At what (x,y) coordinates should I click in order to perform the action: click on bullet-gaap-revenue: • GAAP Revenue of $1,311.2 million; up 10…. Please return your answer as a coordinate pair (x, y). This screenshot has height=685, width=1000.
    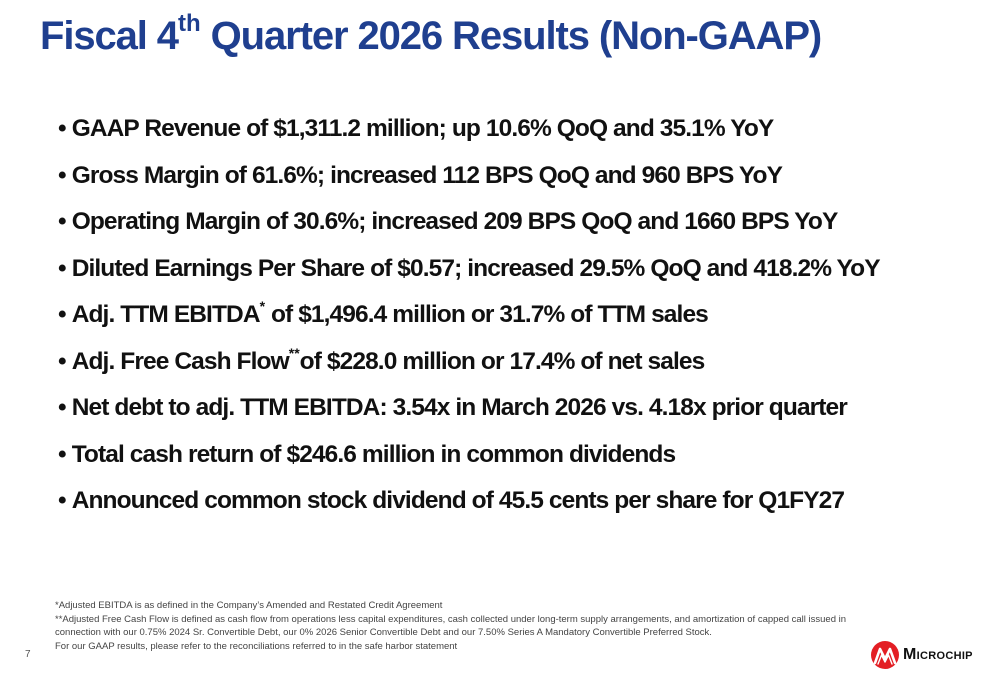
    Looking at the image, I should click on (469, 129).